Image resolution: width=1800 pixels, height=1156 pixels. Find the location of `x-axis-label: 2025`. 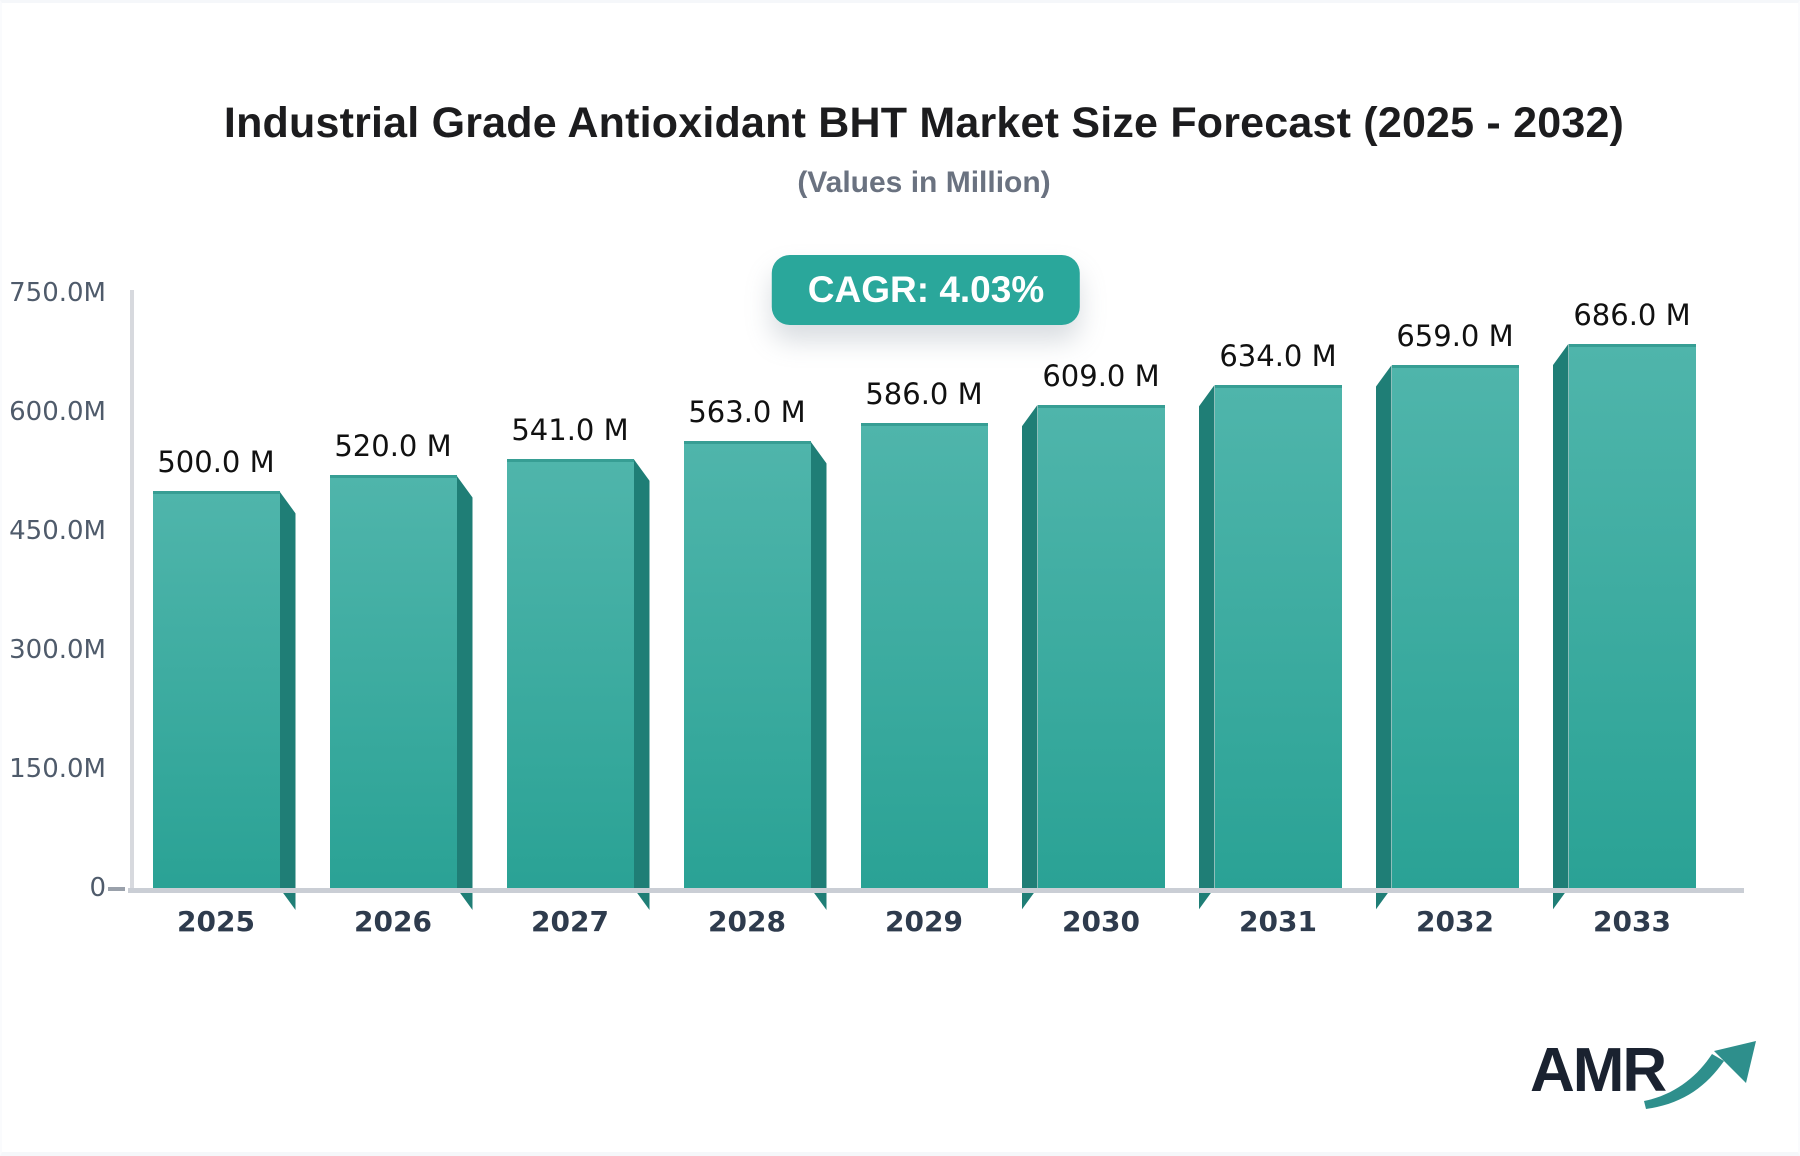

x-axis-label: 2025 is located at coordinates (216, 921).